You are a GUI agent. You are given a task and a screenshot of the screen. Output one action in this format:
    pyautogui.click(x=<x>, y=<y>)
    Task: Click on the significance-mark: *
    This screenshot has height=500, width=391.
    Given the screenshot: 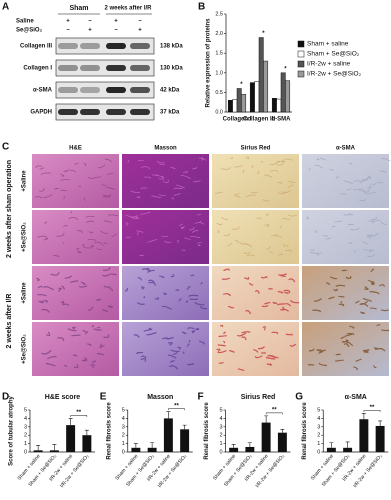 What is the action you would take?
    pyautogui.click(x=263, y=34)
    